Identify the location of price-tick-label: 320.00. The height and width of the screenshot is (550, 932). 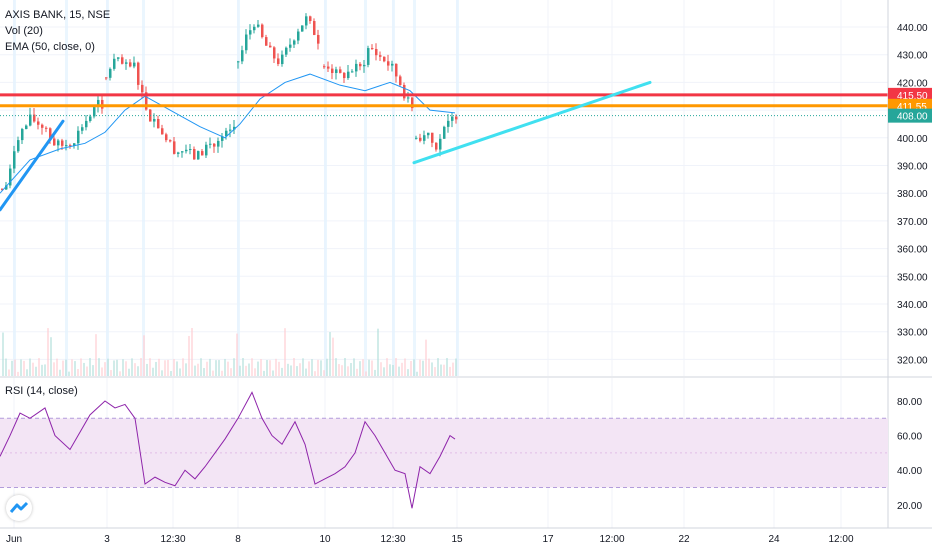
(912, 360).